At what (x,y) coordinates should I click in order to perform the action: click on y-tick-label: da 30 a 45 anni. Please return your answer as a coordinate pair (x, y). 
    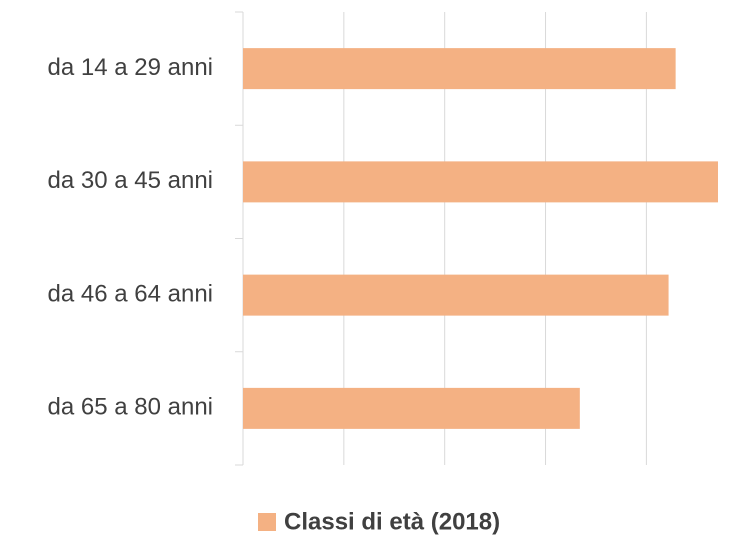
    Looking at the image, I should click on (130, 180).